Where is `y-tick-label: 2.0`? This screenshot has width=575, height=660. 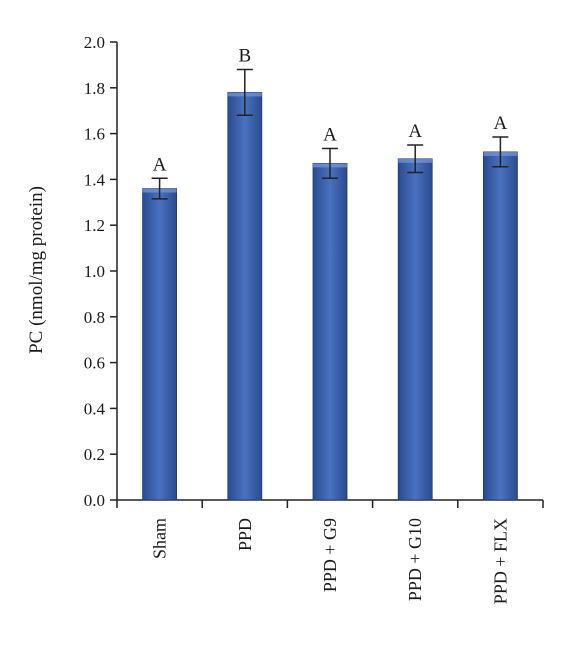 y-tick-label: 2.0 is located at coordinates (94, 42).